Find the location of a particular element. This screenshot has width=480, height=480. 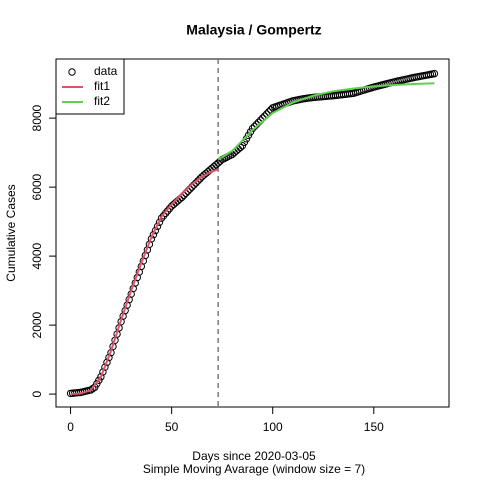

legend-symbol is located at coordinates (72, 72).